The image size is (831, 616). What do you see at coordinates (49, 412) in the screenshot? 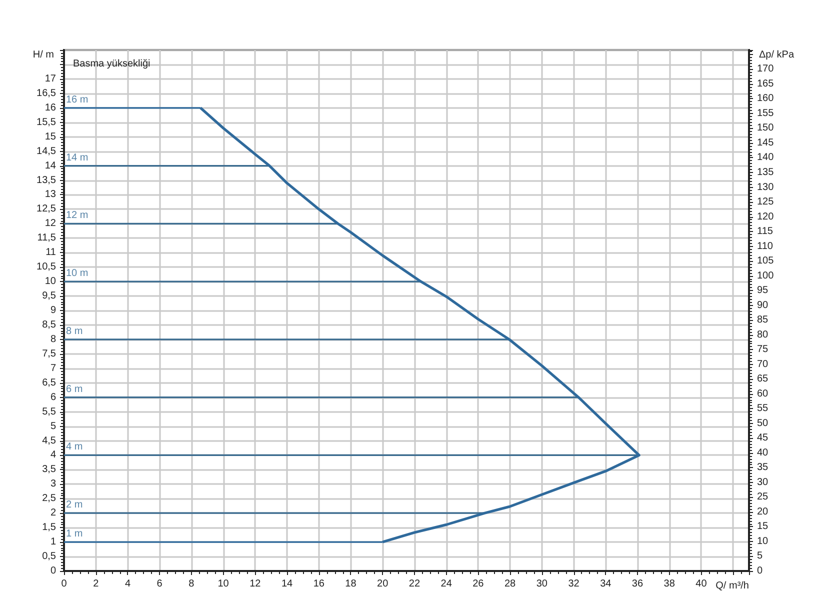
I see `y-tick-label: 5,5` at bounding box center [49, 412].